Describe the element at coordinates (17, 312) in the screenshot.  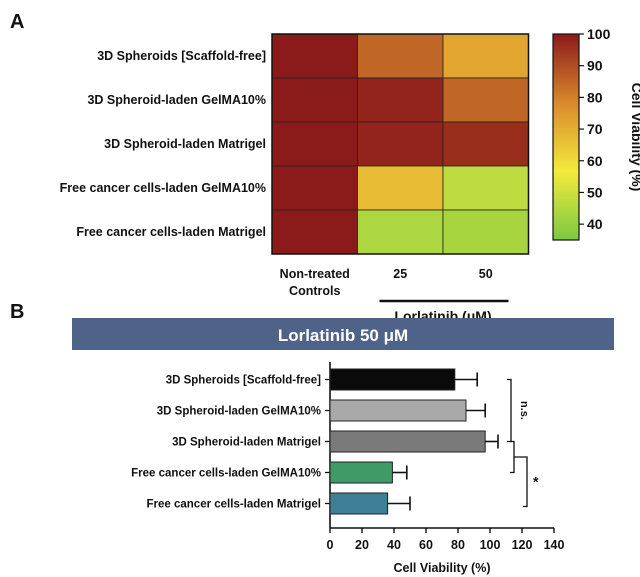
I see `panel-b-letter: B` at that location.